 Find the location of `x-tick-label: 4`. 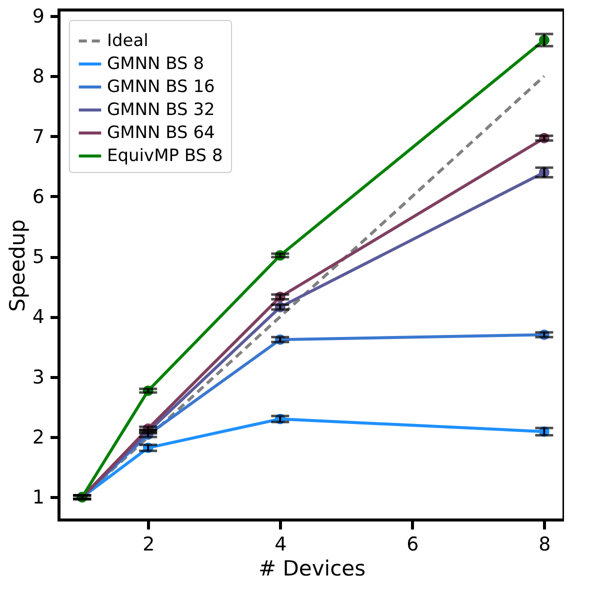

x-tick-label: 4 is located at coordinates (280, 545).